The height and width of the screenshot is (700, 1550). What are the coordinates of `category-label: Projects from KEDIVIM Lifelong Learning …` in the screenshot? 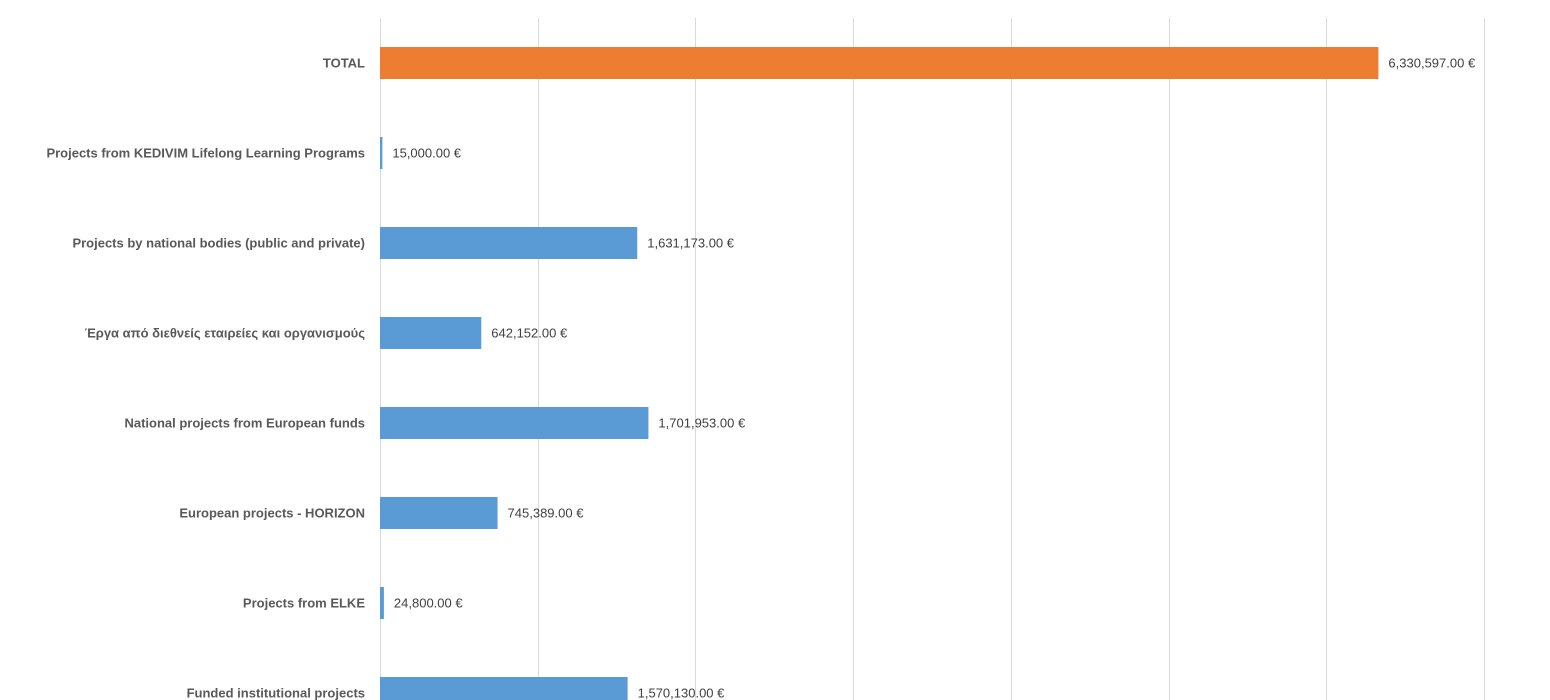 It's located at (205, 153).